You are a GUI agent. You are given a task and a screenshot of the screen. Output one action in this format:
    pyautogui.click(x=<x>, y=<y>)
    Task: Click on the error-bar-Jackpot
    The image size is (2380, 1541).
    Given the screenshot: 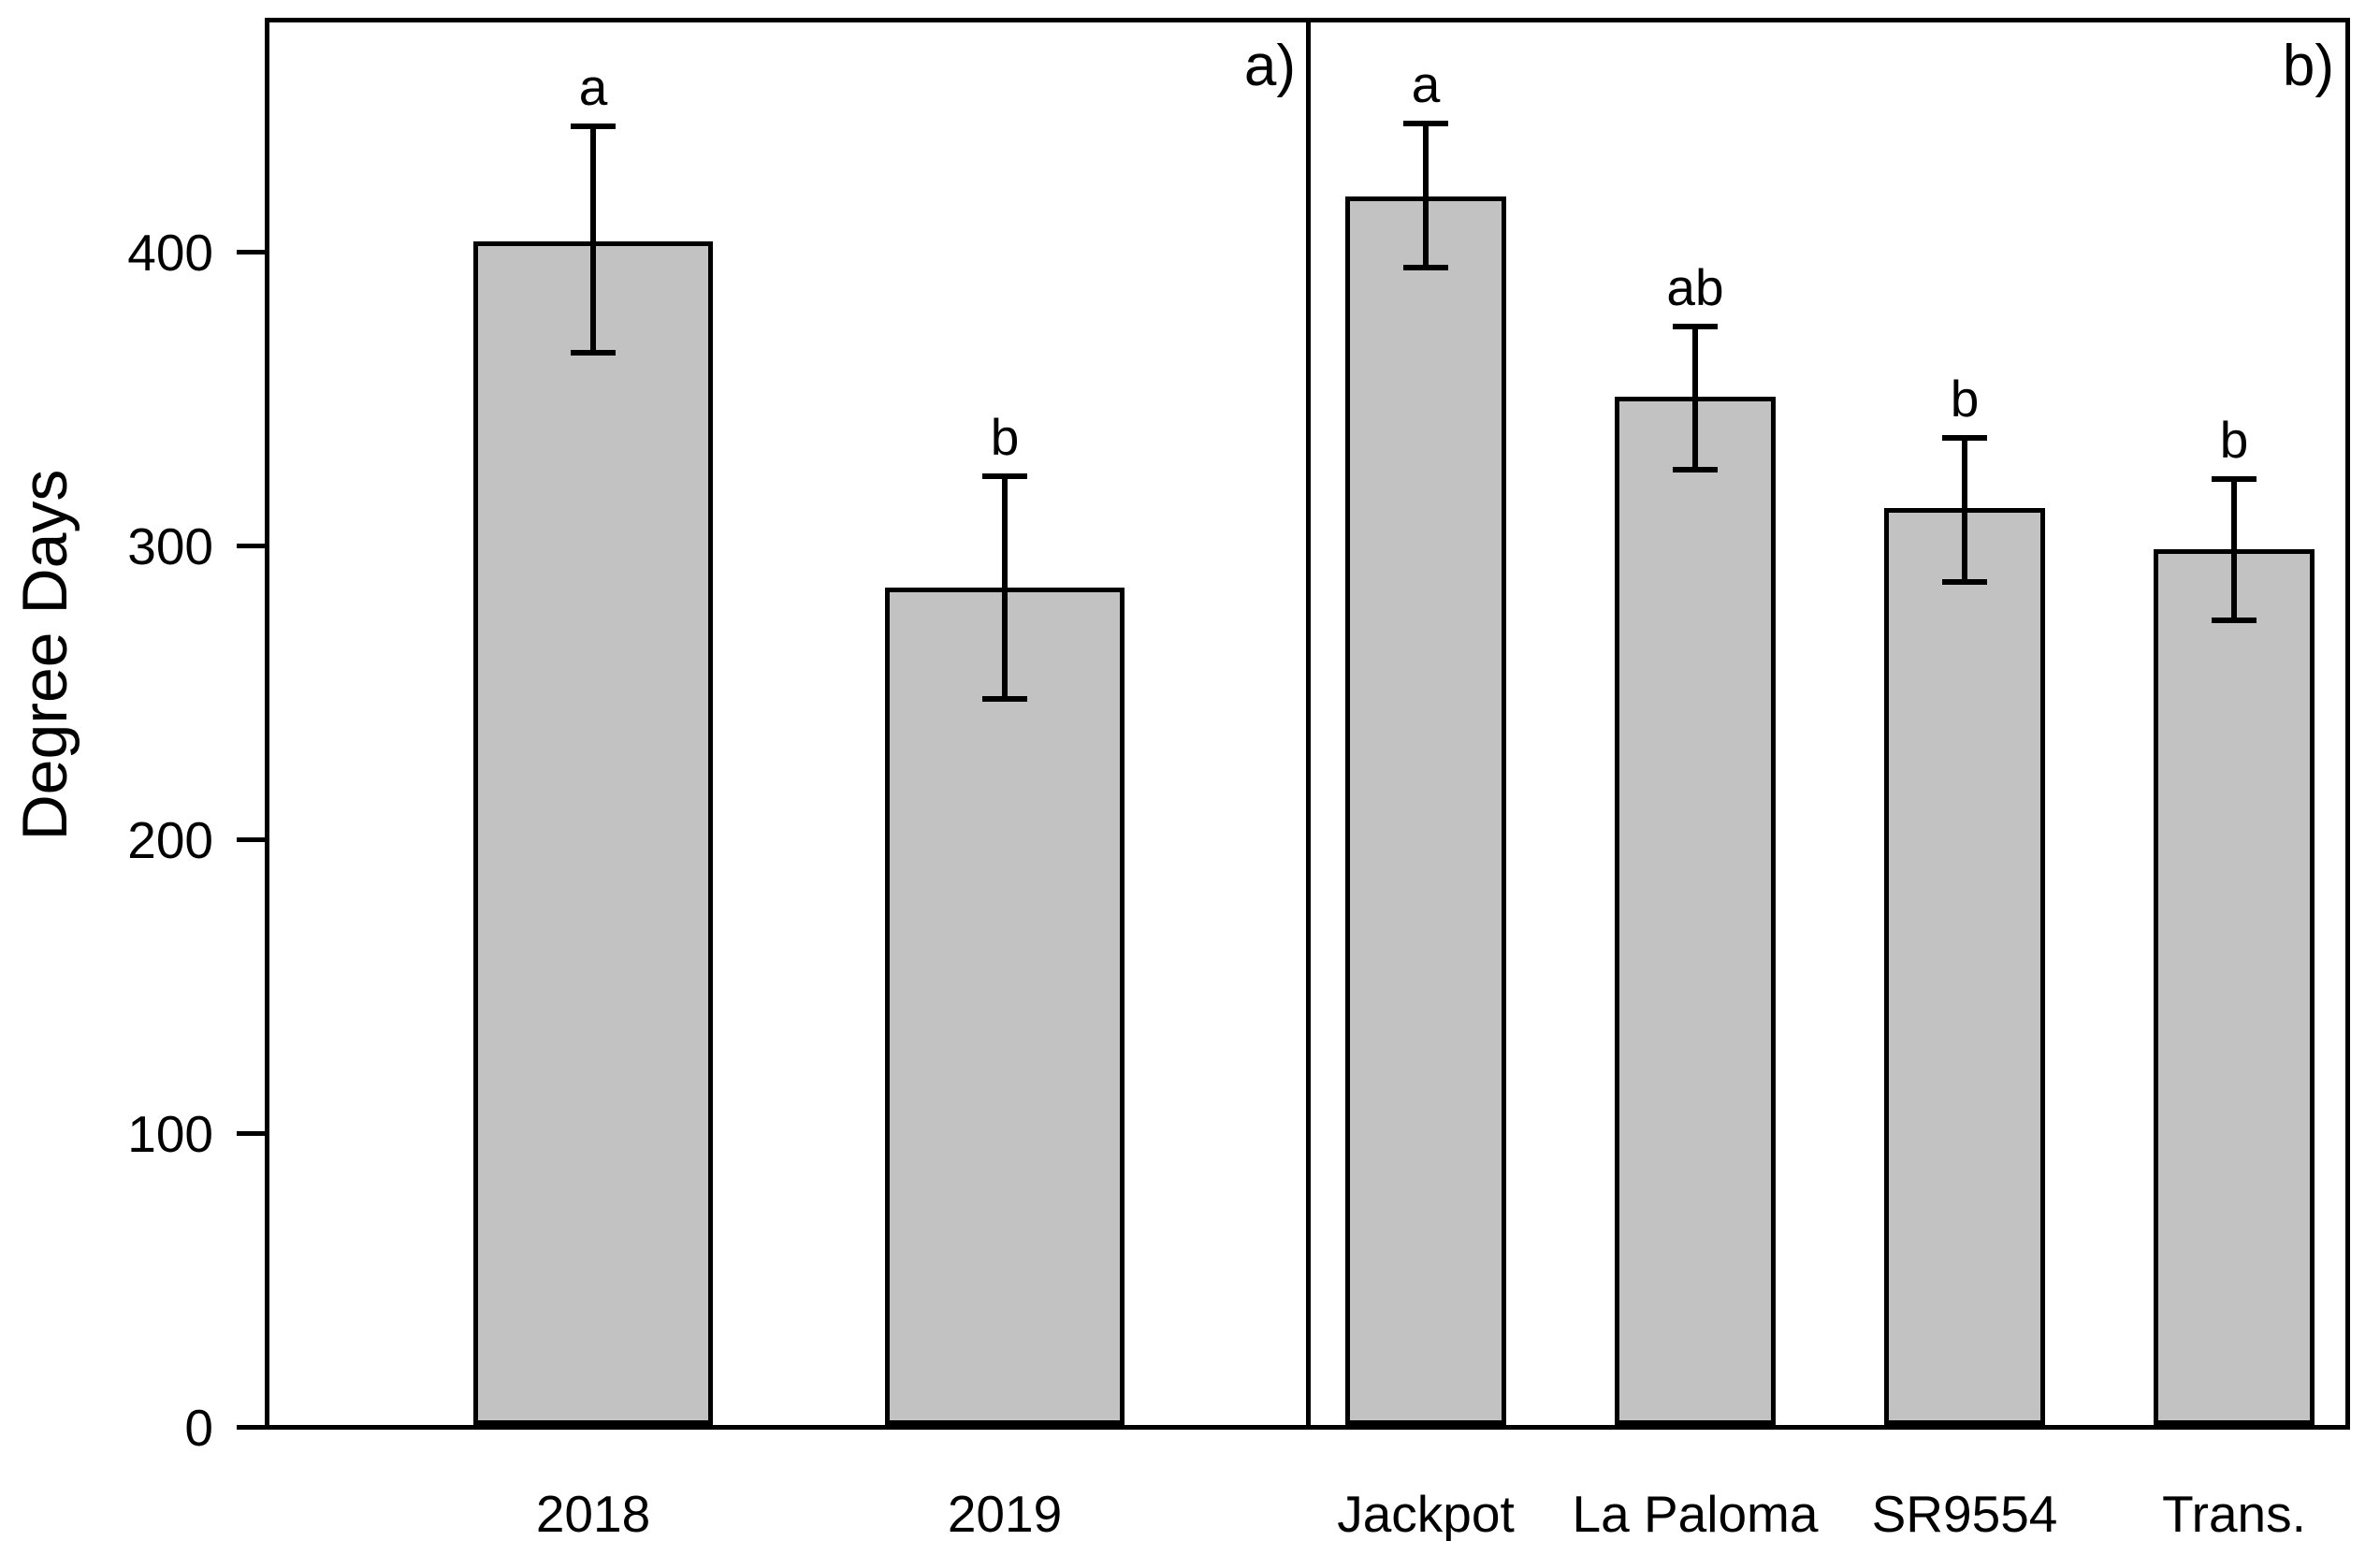 What is the action you would take?
    pyautogui.click(x=1426, y=196)
    